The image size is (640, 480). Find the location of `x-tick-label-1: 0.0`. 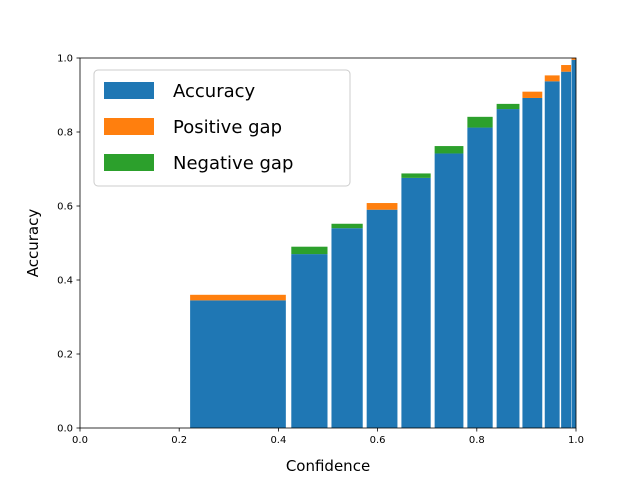

x-tick-label-1: 0.0 is located at coordinates (80, 440).